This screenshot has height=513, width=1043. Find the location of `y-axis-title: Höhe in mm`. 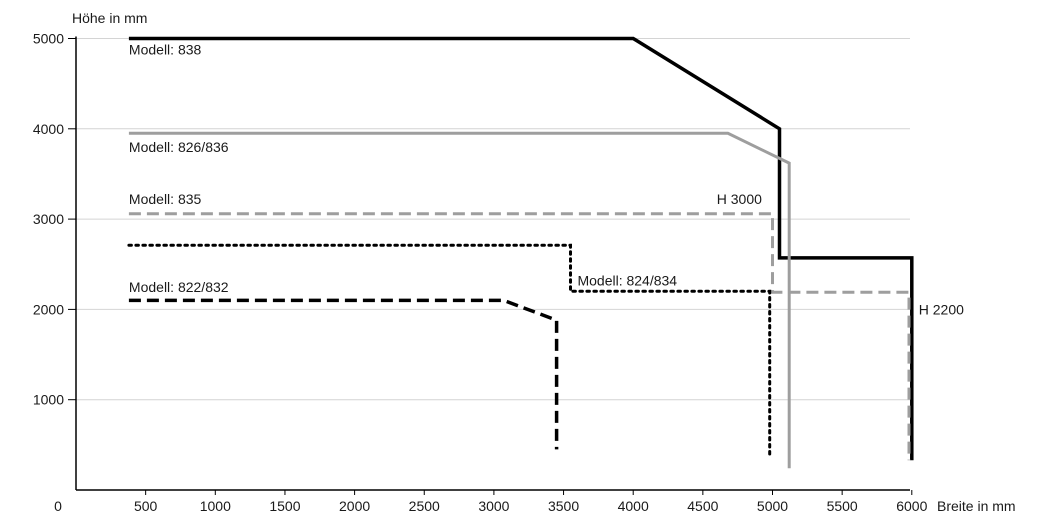

y-axis-title: Höhe in mm is located at coordinates (109, 18).